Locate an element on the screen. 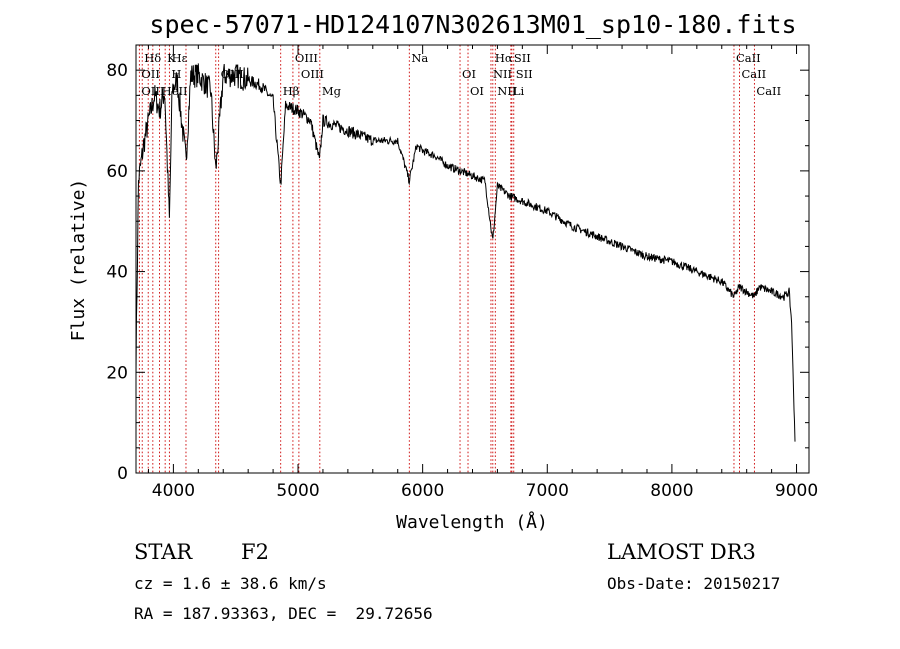 This screenshot has width=900, height=649. redshift-readout: cz = 1.6 ± 38.6 km/s is located at coordinates (230, 583).